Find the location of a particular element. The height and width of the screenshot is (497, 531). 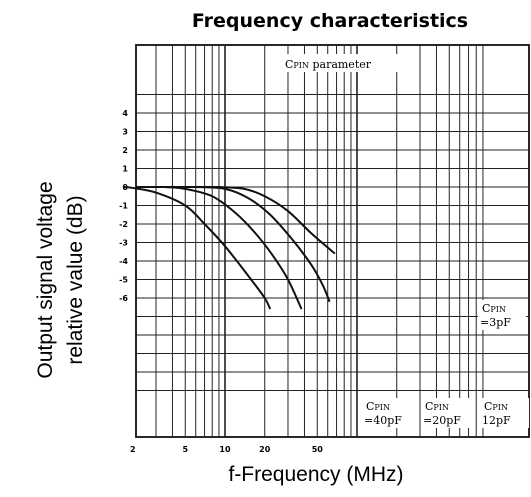

cpin-parameter-label: CPIN parameter is located at coordinates (342, 63).